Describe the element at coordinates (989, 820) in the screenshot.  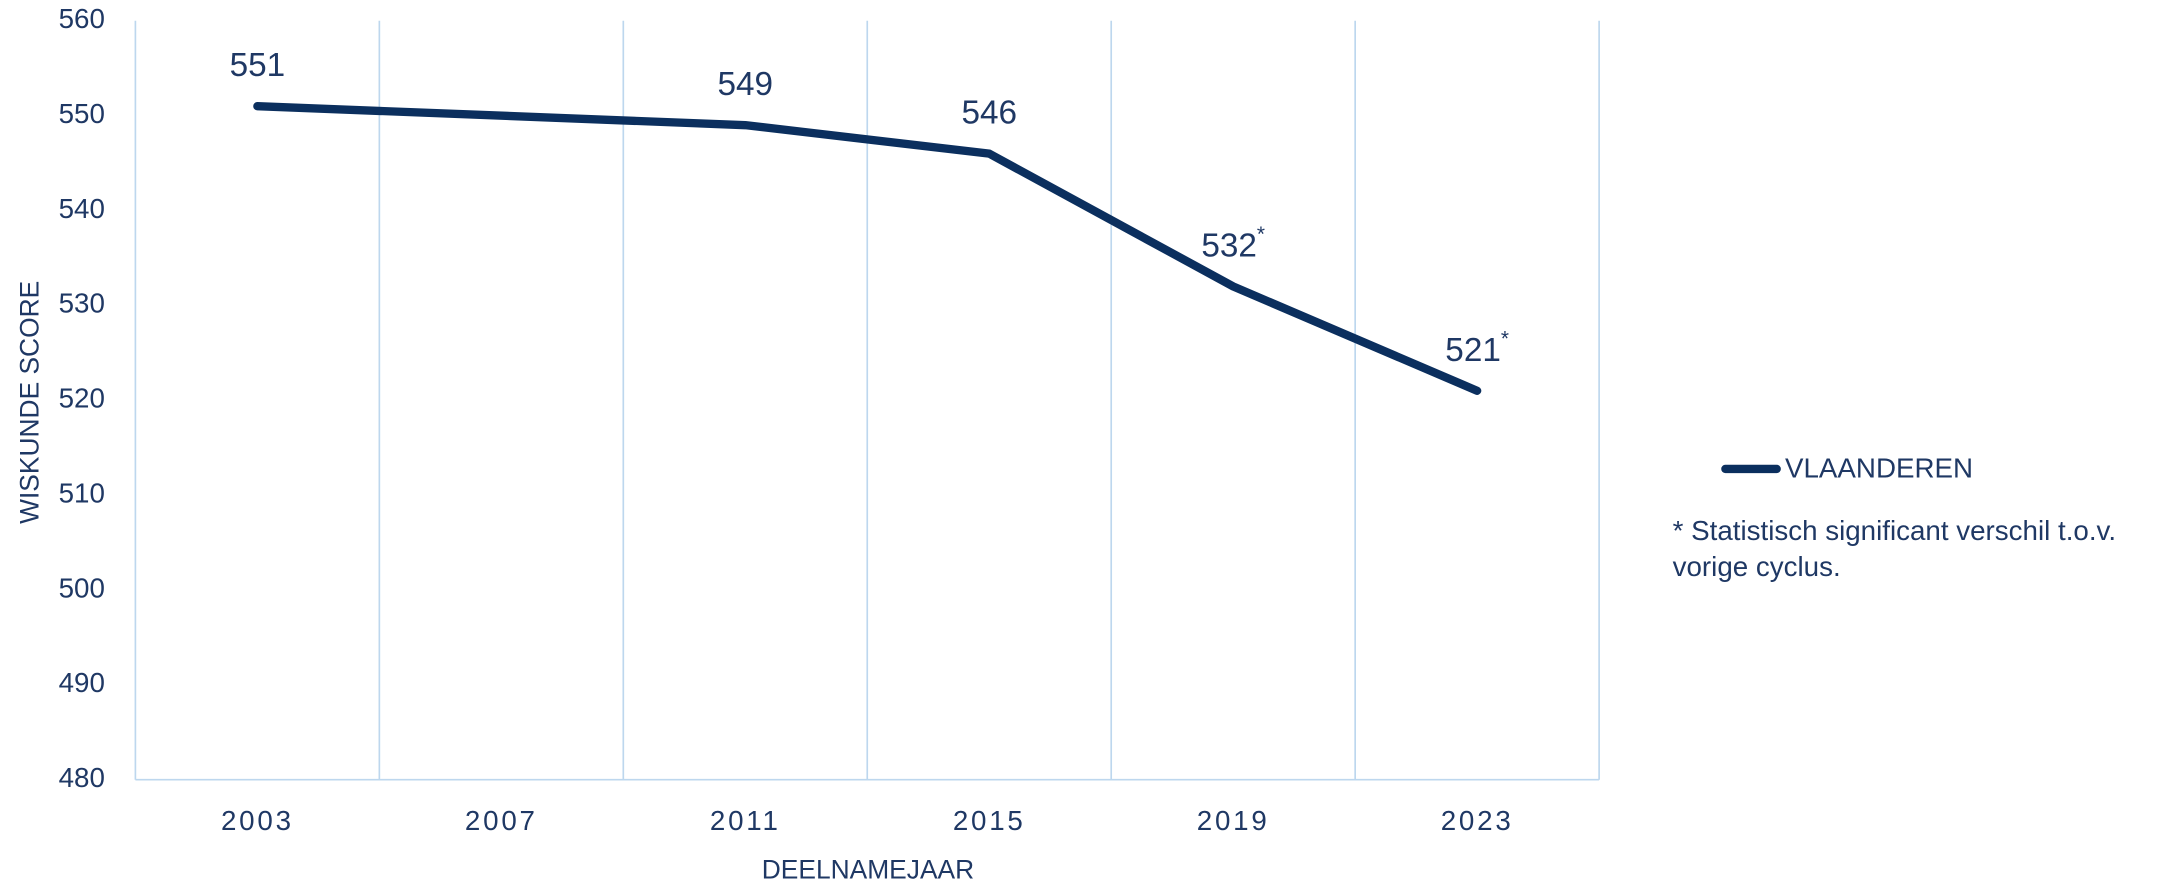
I see `x-tick-label: 2015` at that location.